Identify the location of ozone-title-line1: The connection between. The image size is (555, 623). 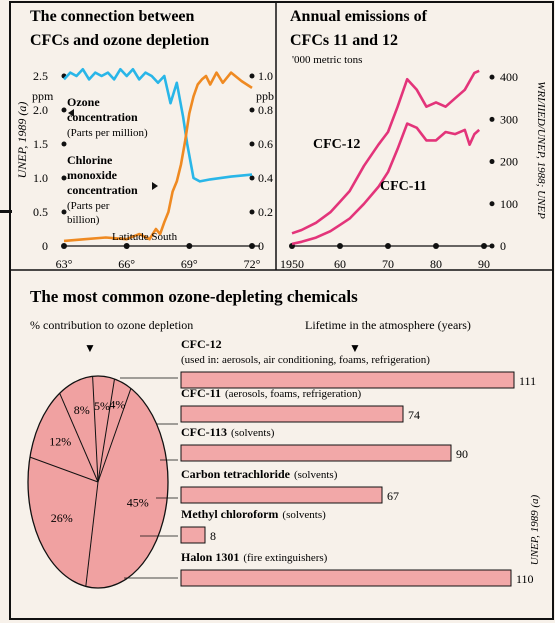
(112, 16).